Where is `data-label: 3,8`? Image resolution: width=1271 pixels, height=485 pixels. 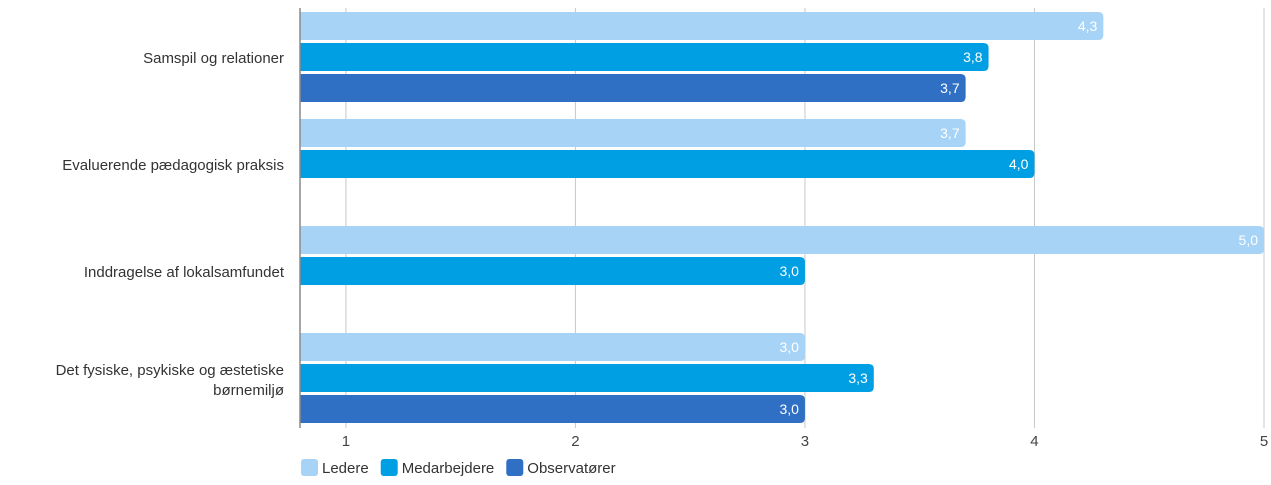
data-label: 3,8 is located at coordinates (973, 57).